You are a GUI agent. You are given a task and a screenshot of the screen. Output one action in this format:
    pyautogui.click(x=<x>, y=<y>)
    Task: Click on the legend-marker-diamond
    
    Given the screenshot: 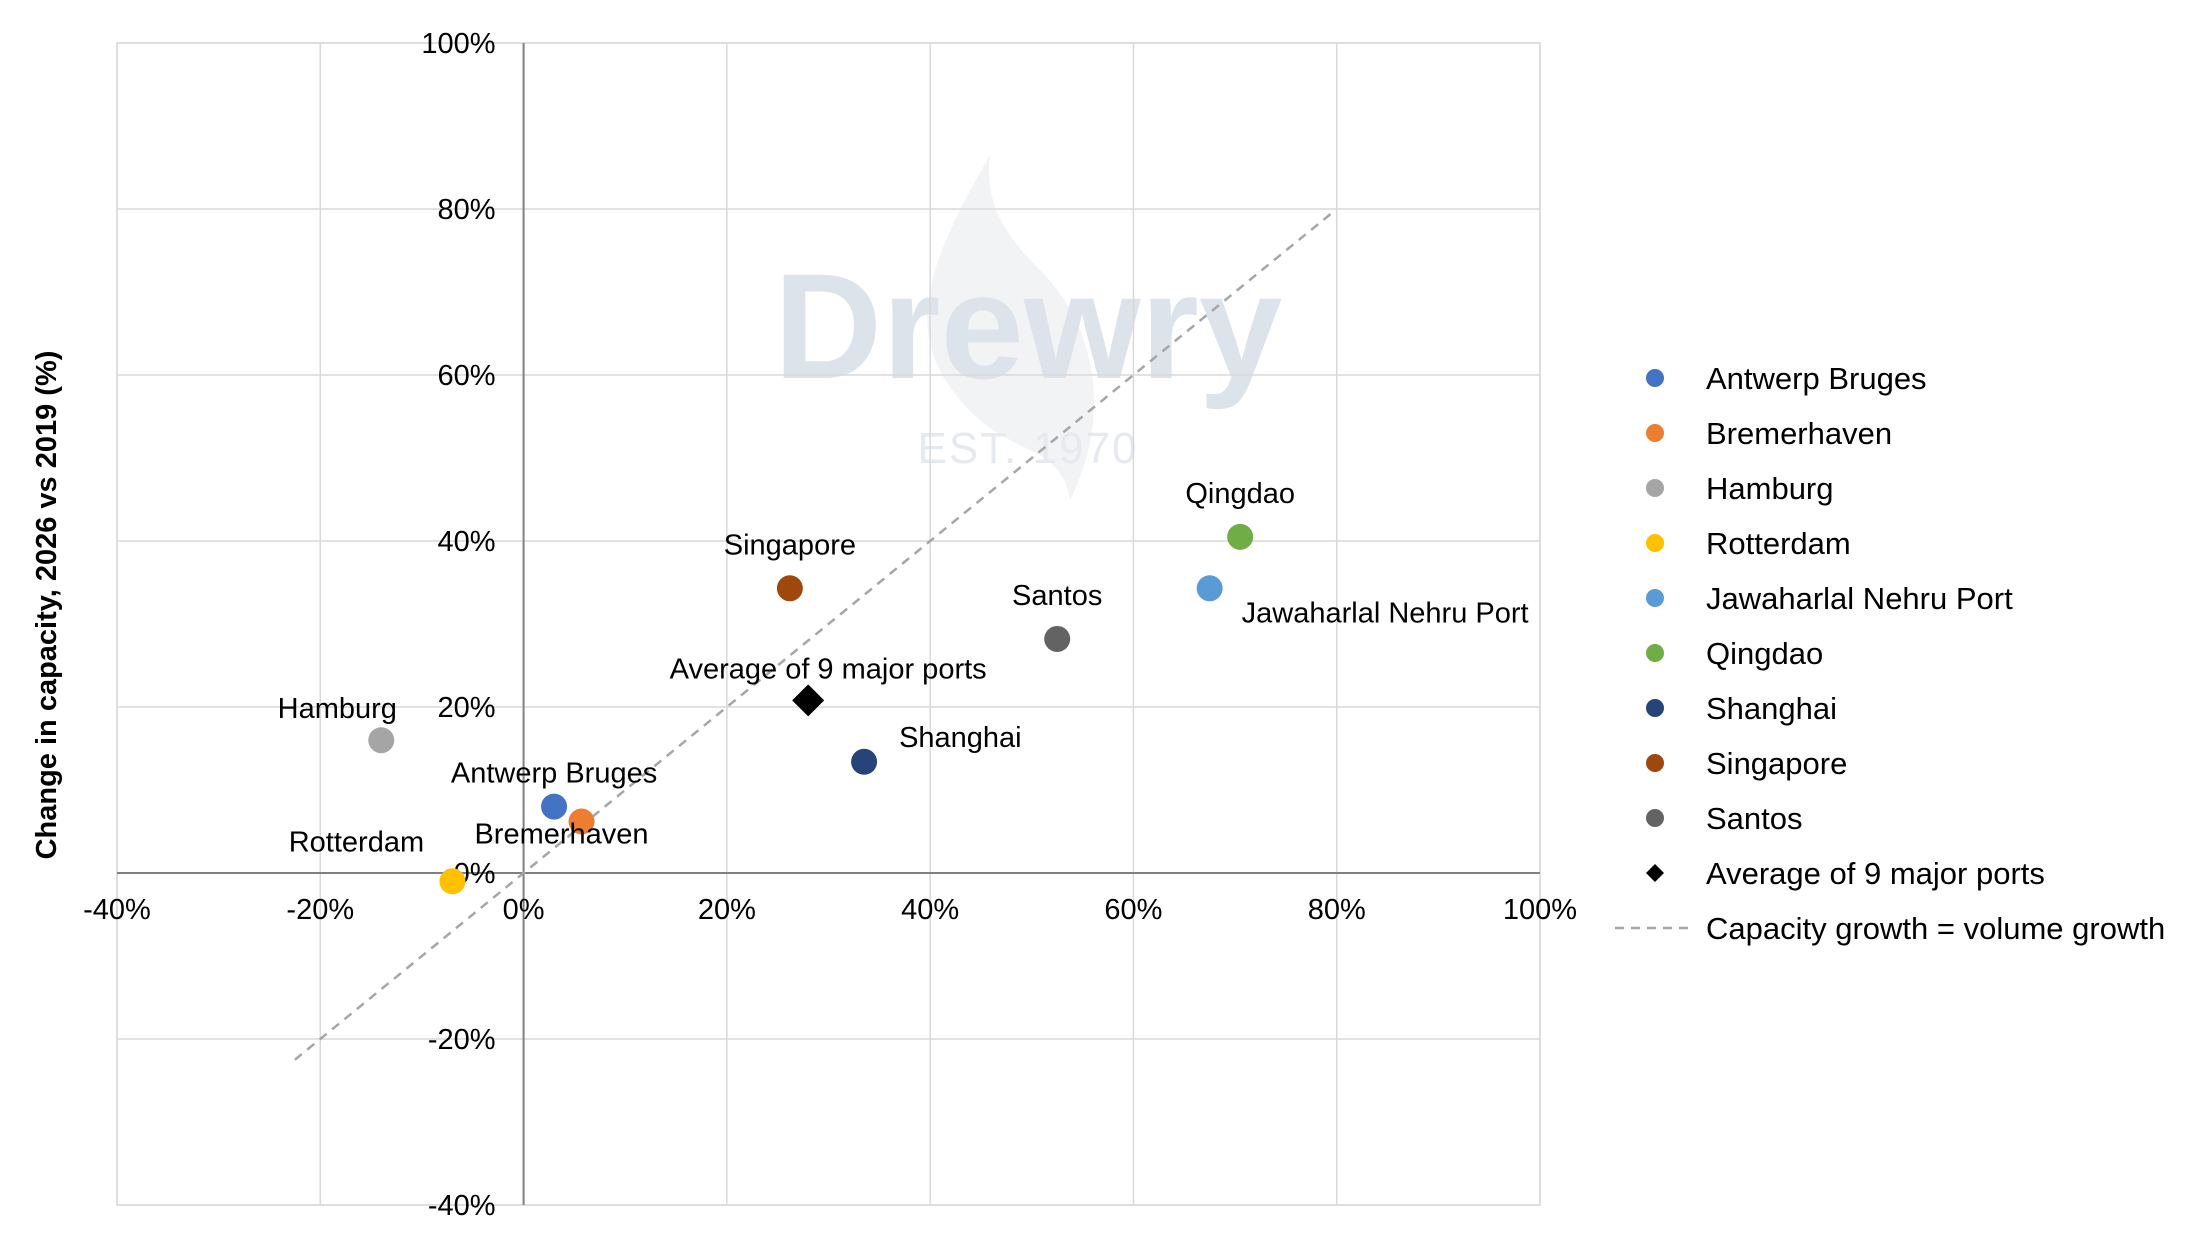 What is the action you would take?
    pyautogui.click(x=1655, y=873)
    